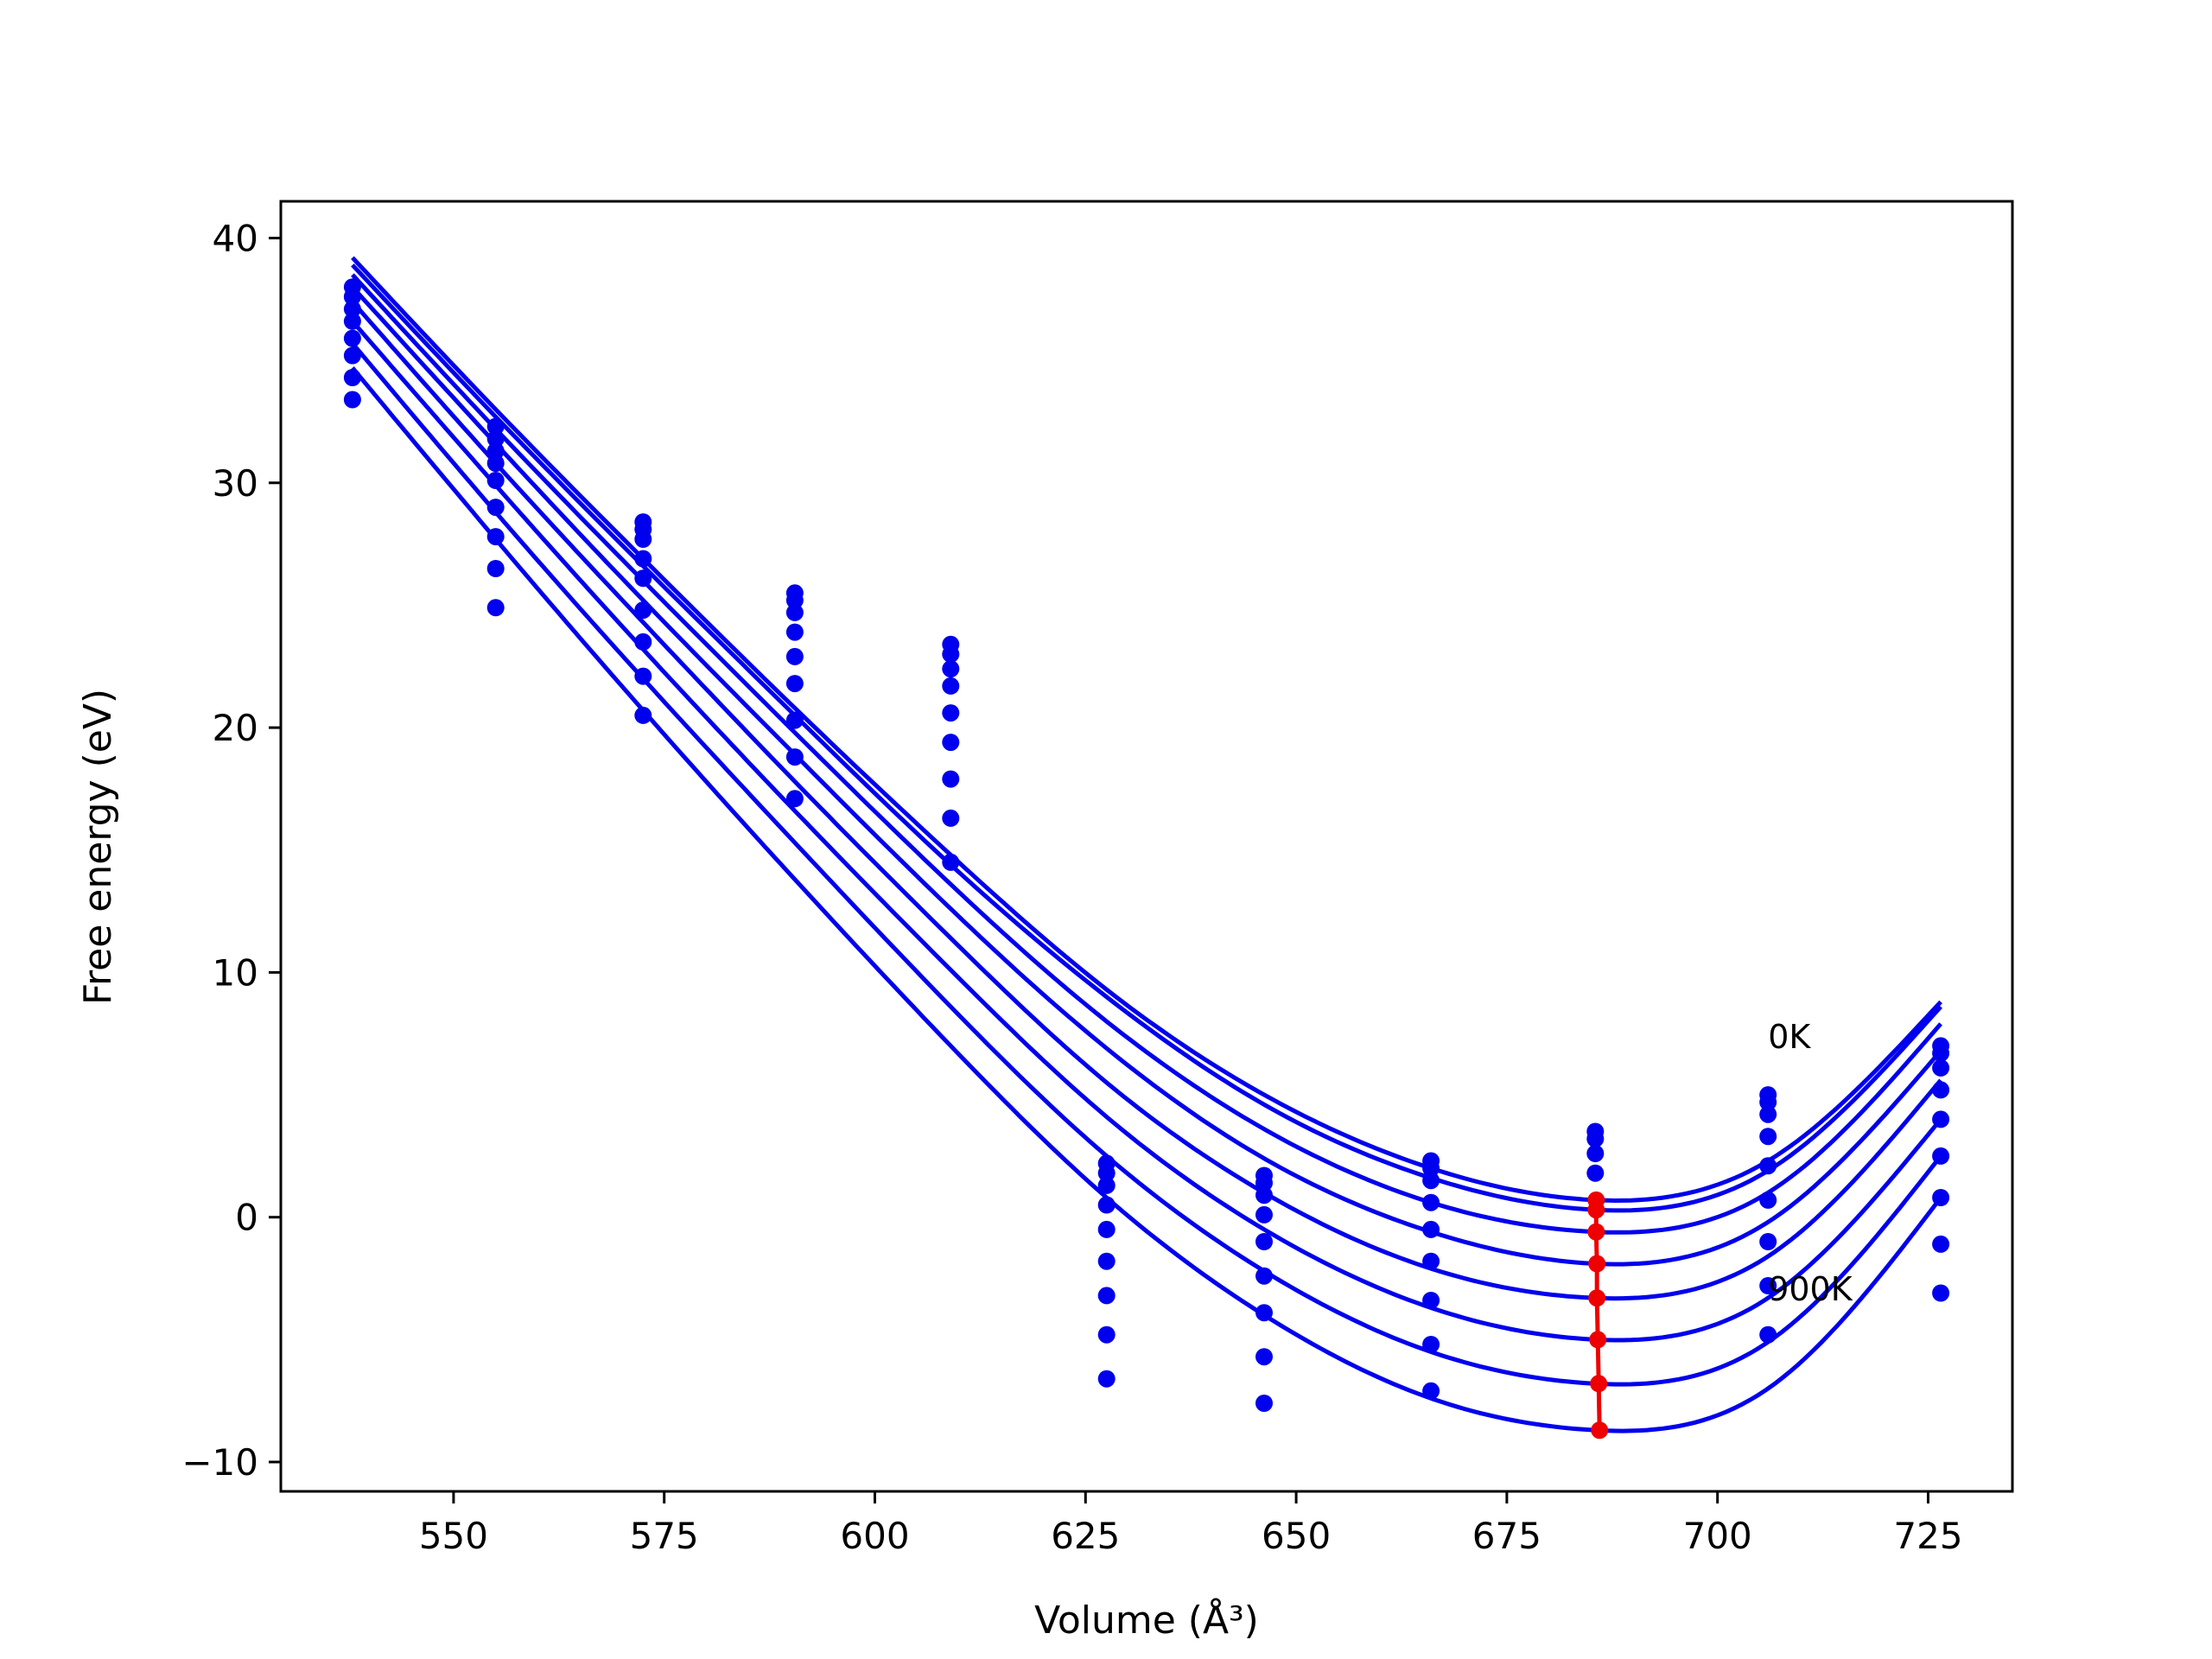 Image resolution: width=2212 pixels, height=1659 pixels. Describe the element at coordinates (98, 847) in the screenshot. I see `y-axis-label: Free energy (eV)` at that location.